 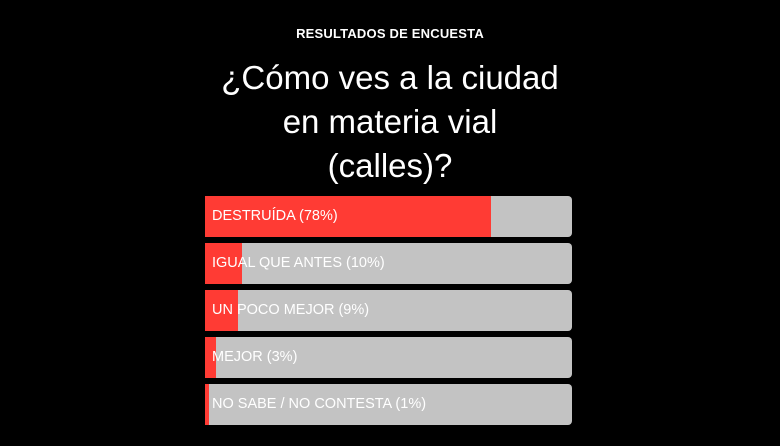 What do you see at coordinates (390, 165) in the screenshot?
I see `poll-question-line-3: (calles)?` at bounding box center [390, 165].